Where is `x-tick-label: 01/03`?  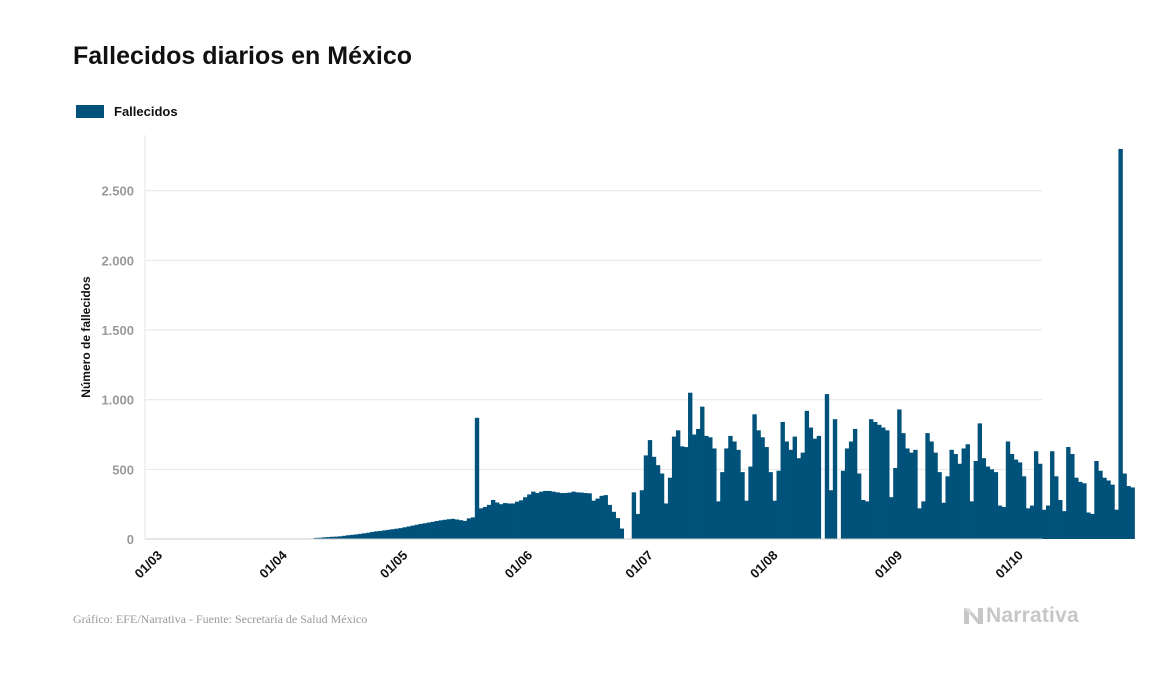
x-tick-label: 01/03 is located at coordinates (149, 565).